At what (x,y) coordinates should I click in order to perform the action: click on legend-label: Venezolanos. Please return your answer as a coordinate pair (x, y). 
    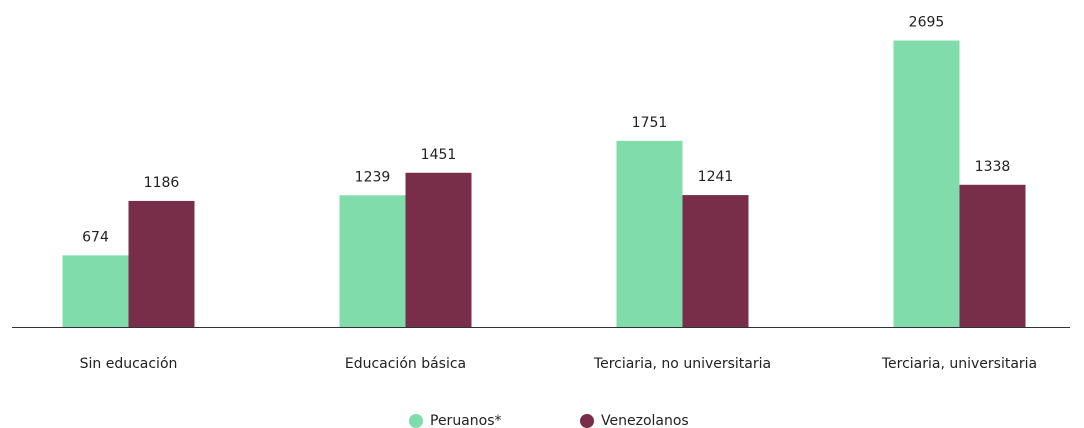
    Looking at the image, I should click on (645, 420).